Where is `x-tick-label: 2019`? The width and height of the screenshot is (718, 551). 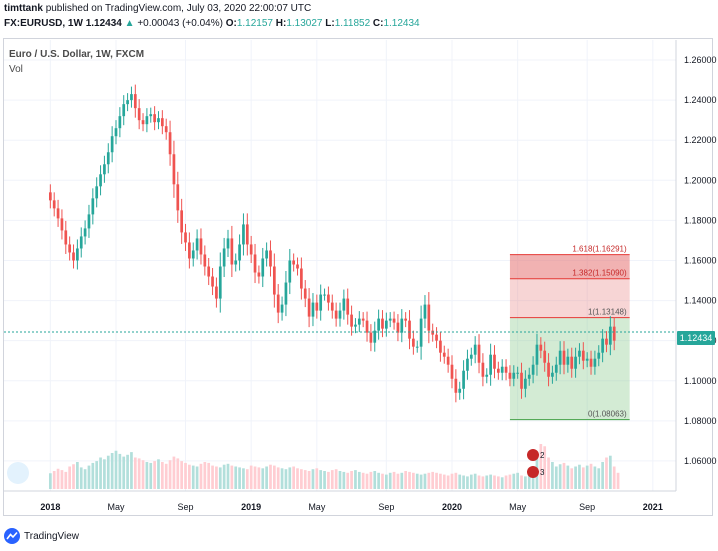
x-tick-label: 2019 is located at coordinates (251, 507).